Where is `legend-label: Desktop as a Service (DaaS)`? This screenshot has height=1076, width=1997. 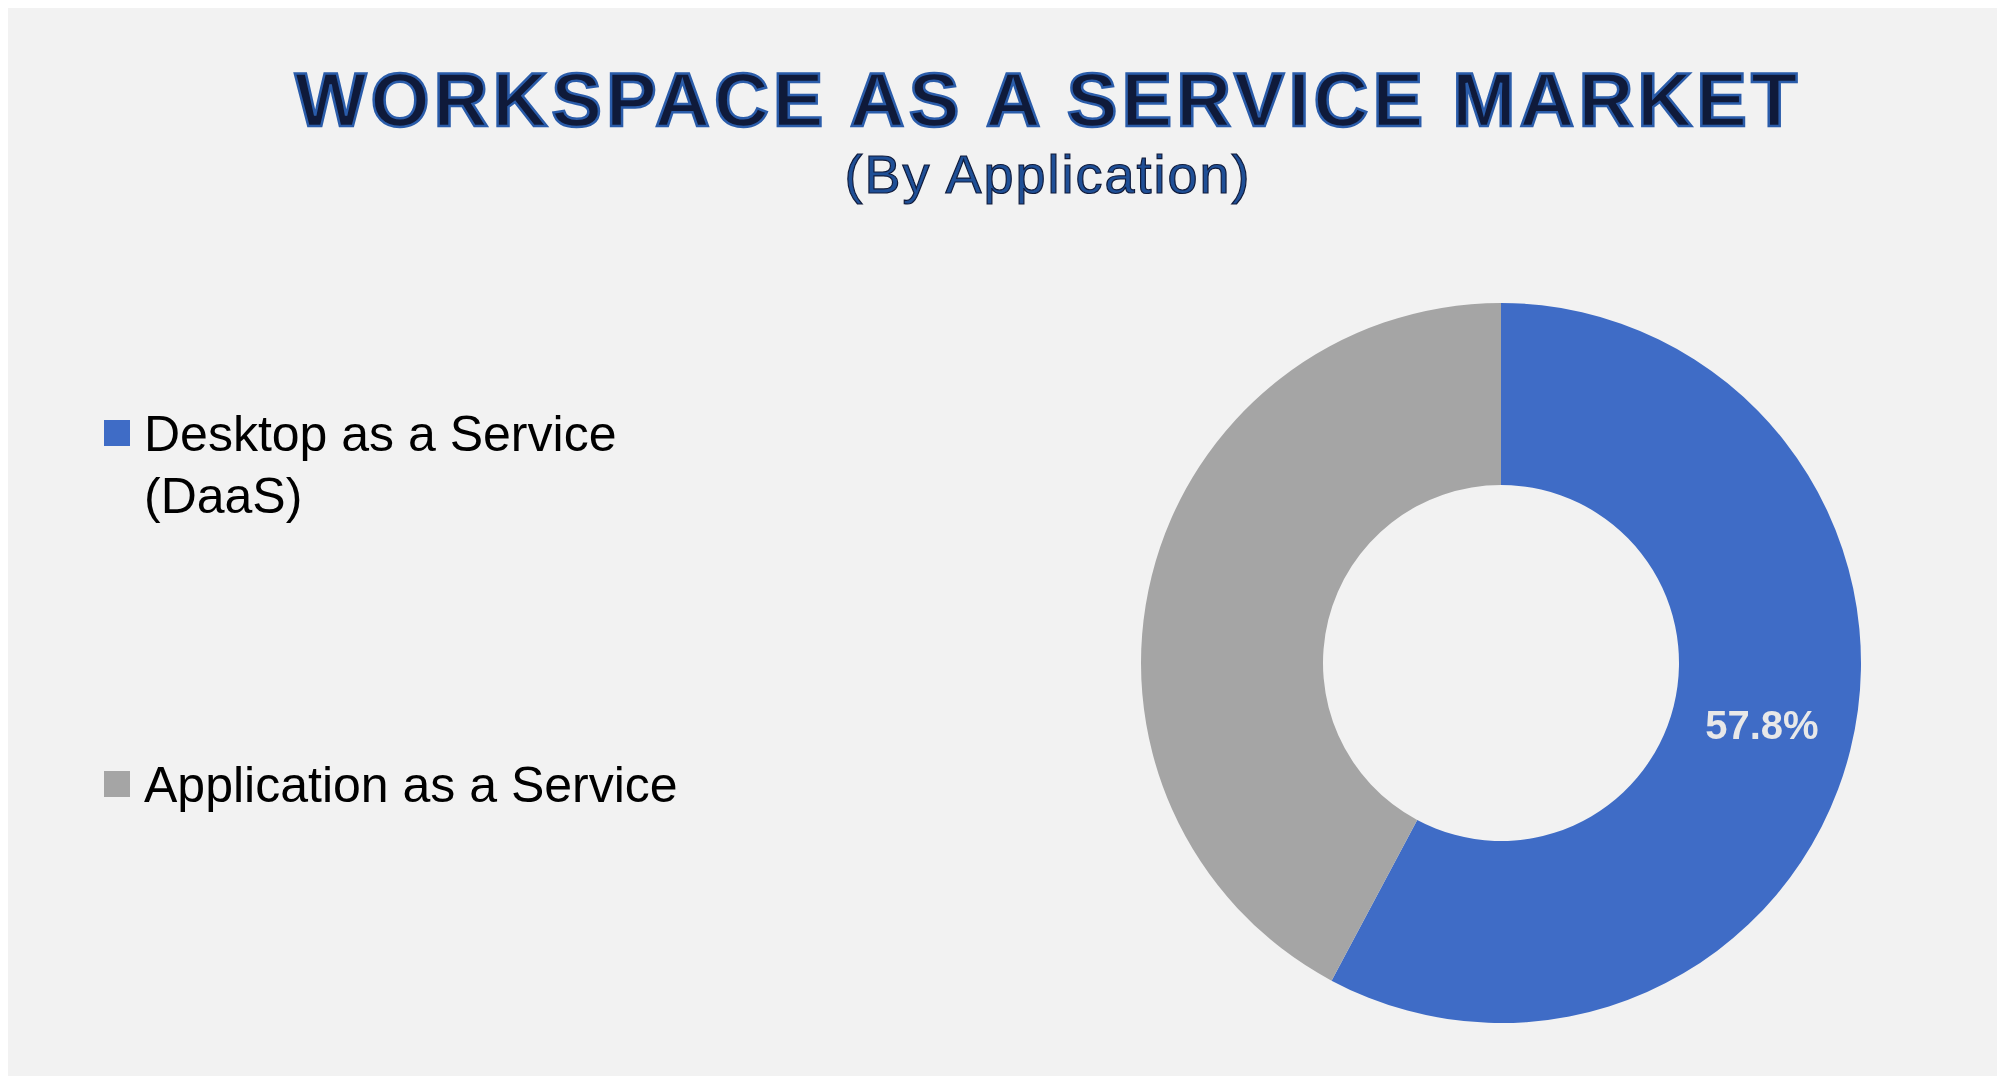 legend-label: Desktop as a Service (DaaS) is located at coordinates (380, 465).